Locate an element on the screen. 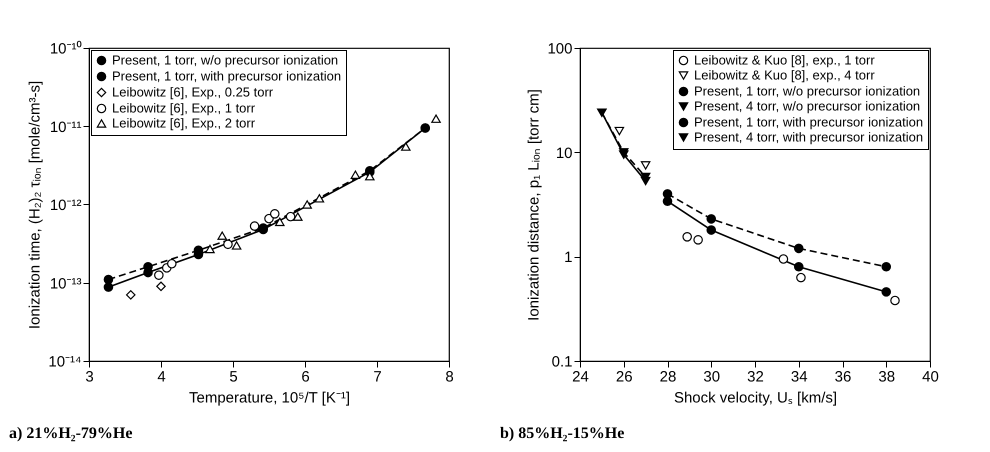 The height and width of the screenshot is (452, 990). x-tick-label: 8 is located at coordinates (449, 377).